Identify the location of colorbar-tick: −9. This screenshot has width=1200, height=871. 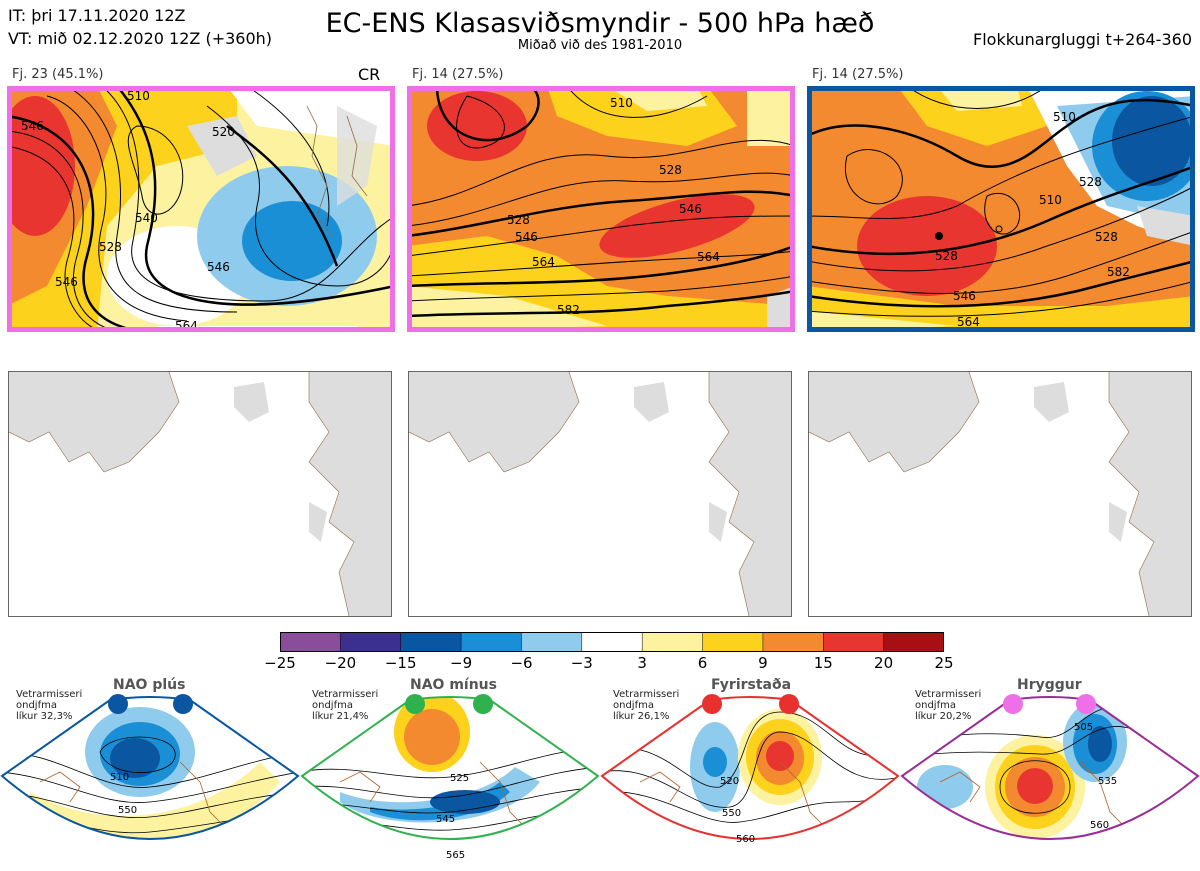
(461, 663).